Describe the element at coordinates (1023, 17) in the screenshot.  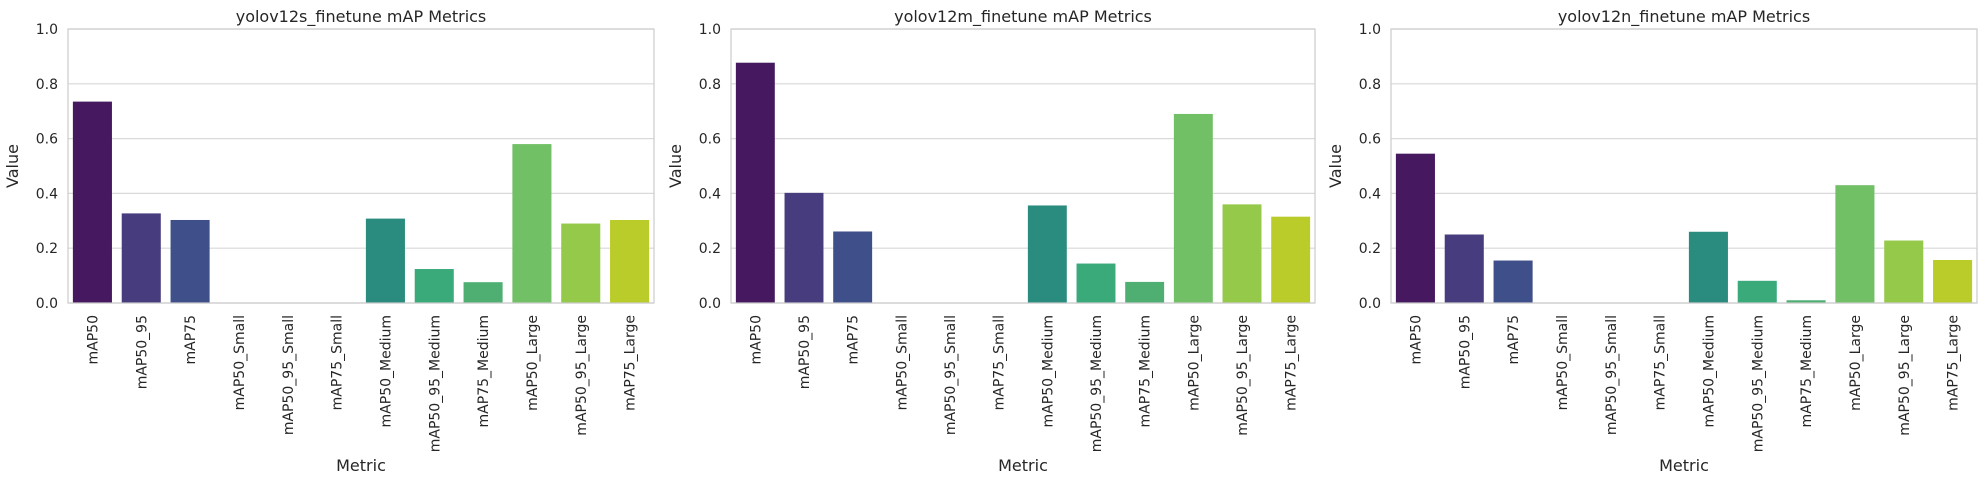
I see `chart-title: yolov12m_finetune mAP Metrics` at that location.